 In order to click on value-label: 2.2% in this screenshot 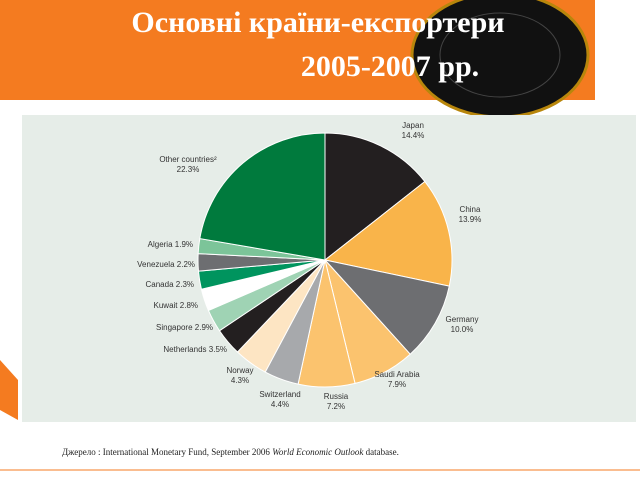, I will do `click(186, 264)`.